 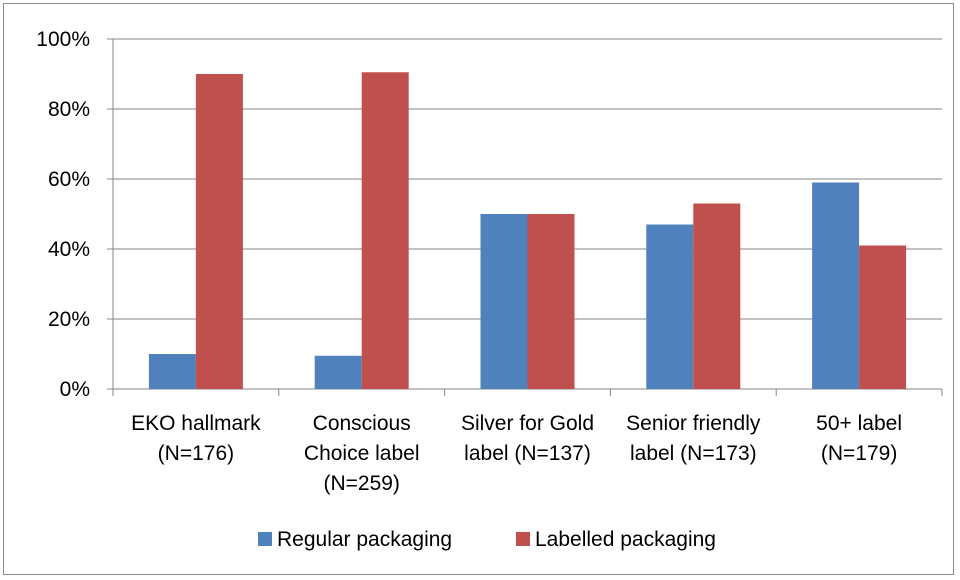 I want to click on x-category-label: Senior friendly label (N=173), so click(x=693, y=438).